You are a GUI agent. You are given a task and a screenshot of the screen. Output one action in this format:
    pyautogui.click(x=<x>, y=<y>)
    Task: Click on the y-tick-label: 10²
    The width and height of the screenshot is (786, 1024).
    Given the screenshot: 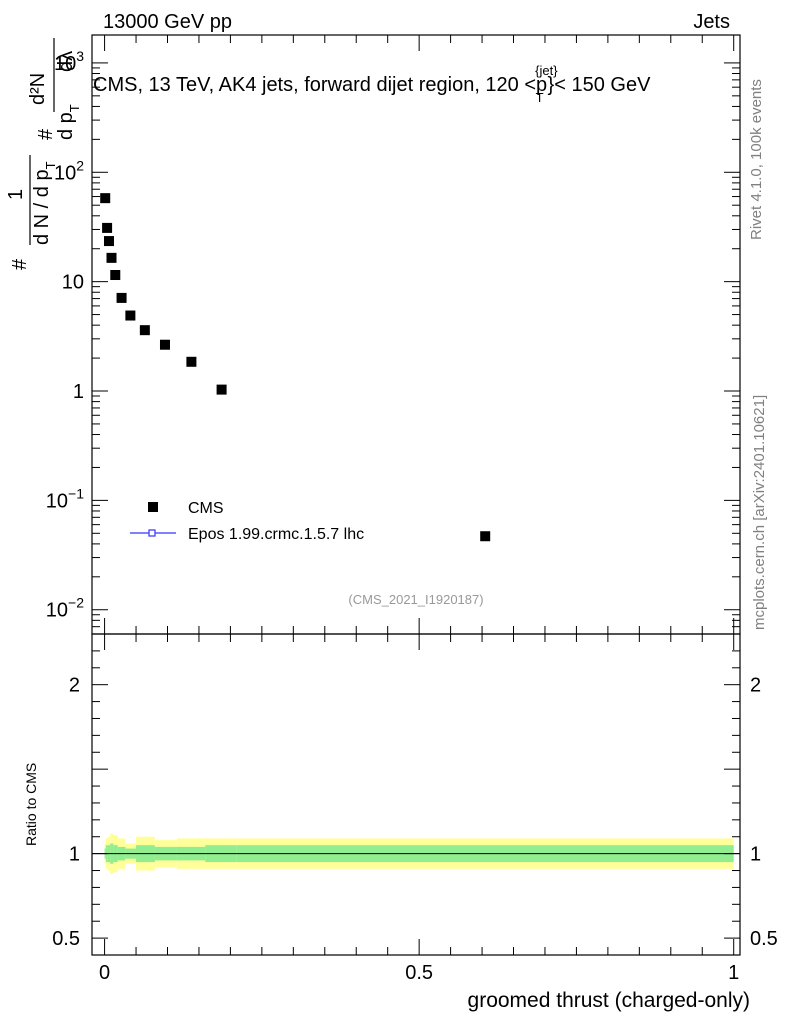 What is the action you would take?
    pyautogui.click(x=69, y=170)
    